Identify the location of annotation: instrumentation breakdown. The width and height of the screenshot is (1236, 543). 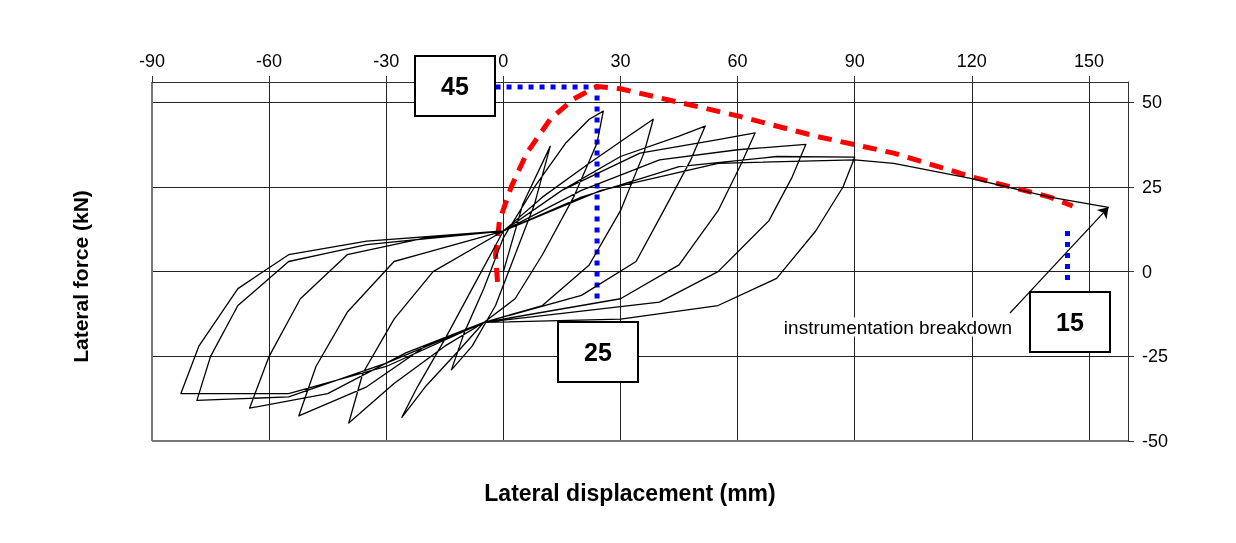
(897, 327).